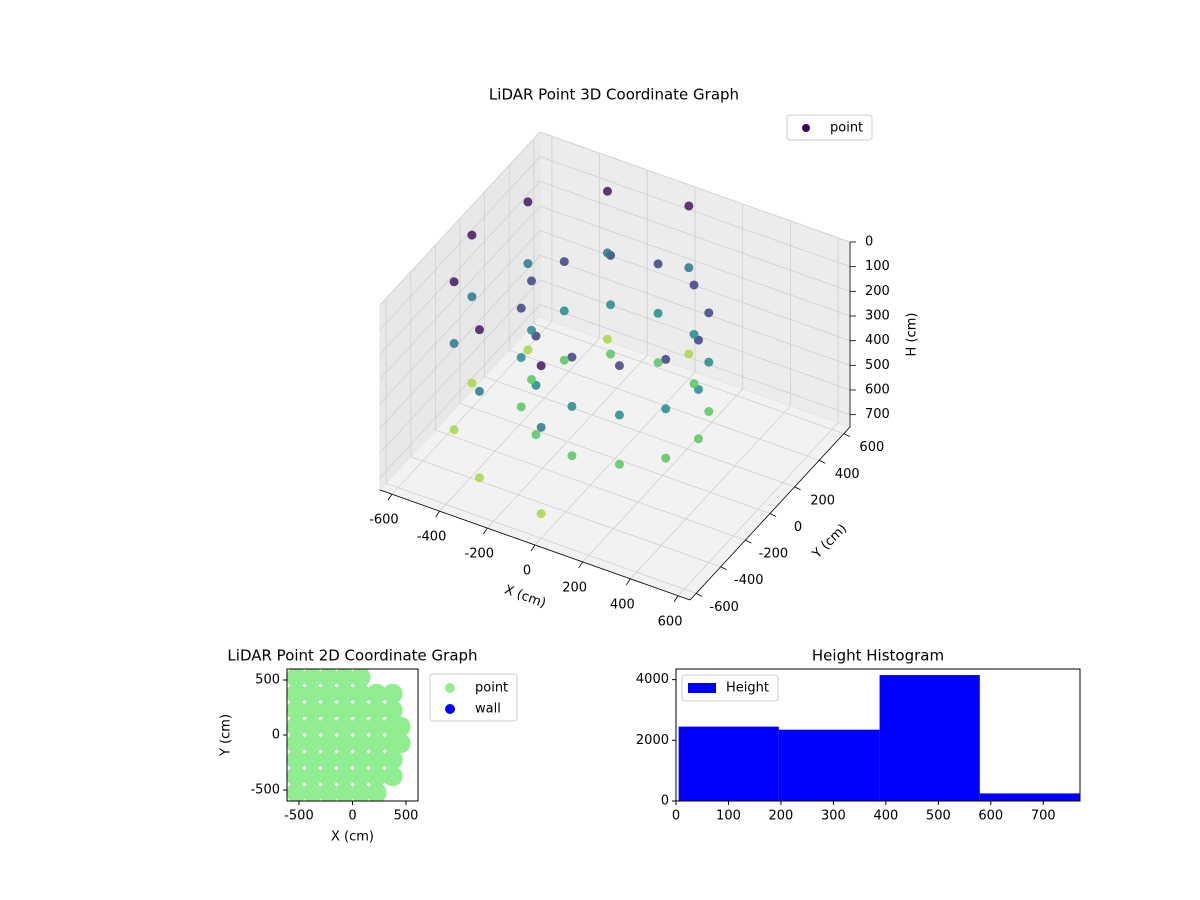 The image size is (1200, 900). Describe the element at coordinates (432, 537) in the screenshot. I see `x-tick-label: -400` at that location.